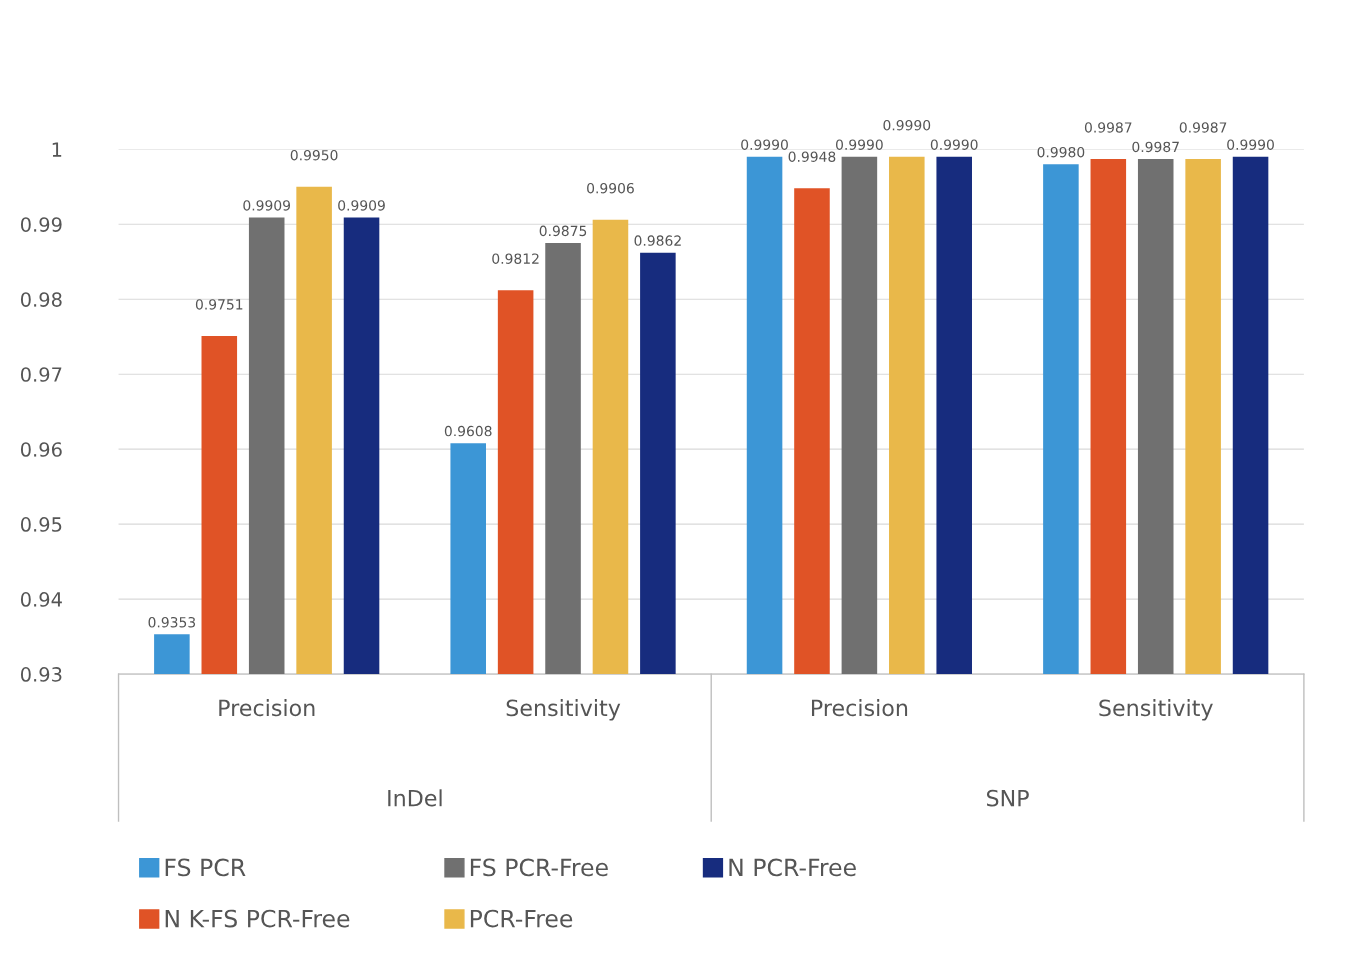 Image resolution: width=1347 pixels, height=963 pixels. Describe the element at coordinates (314, 155) in the screenshot. I see `data-label: 0.9950` at that location.